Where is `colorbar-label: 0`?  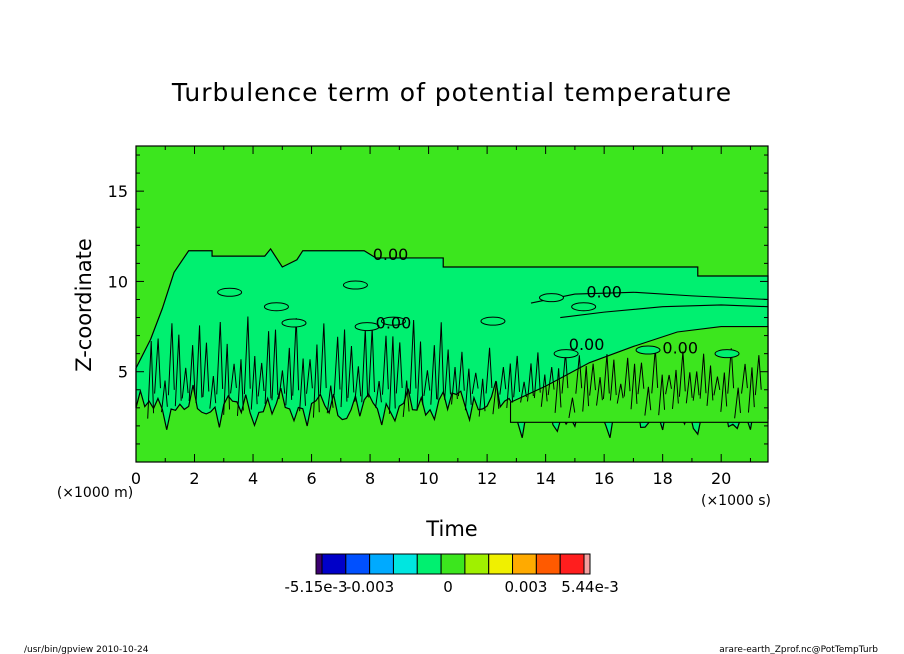
colorbar-label: 0 is located at coordinates (448, 587).